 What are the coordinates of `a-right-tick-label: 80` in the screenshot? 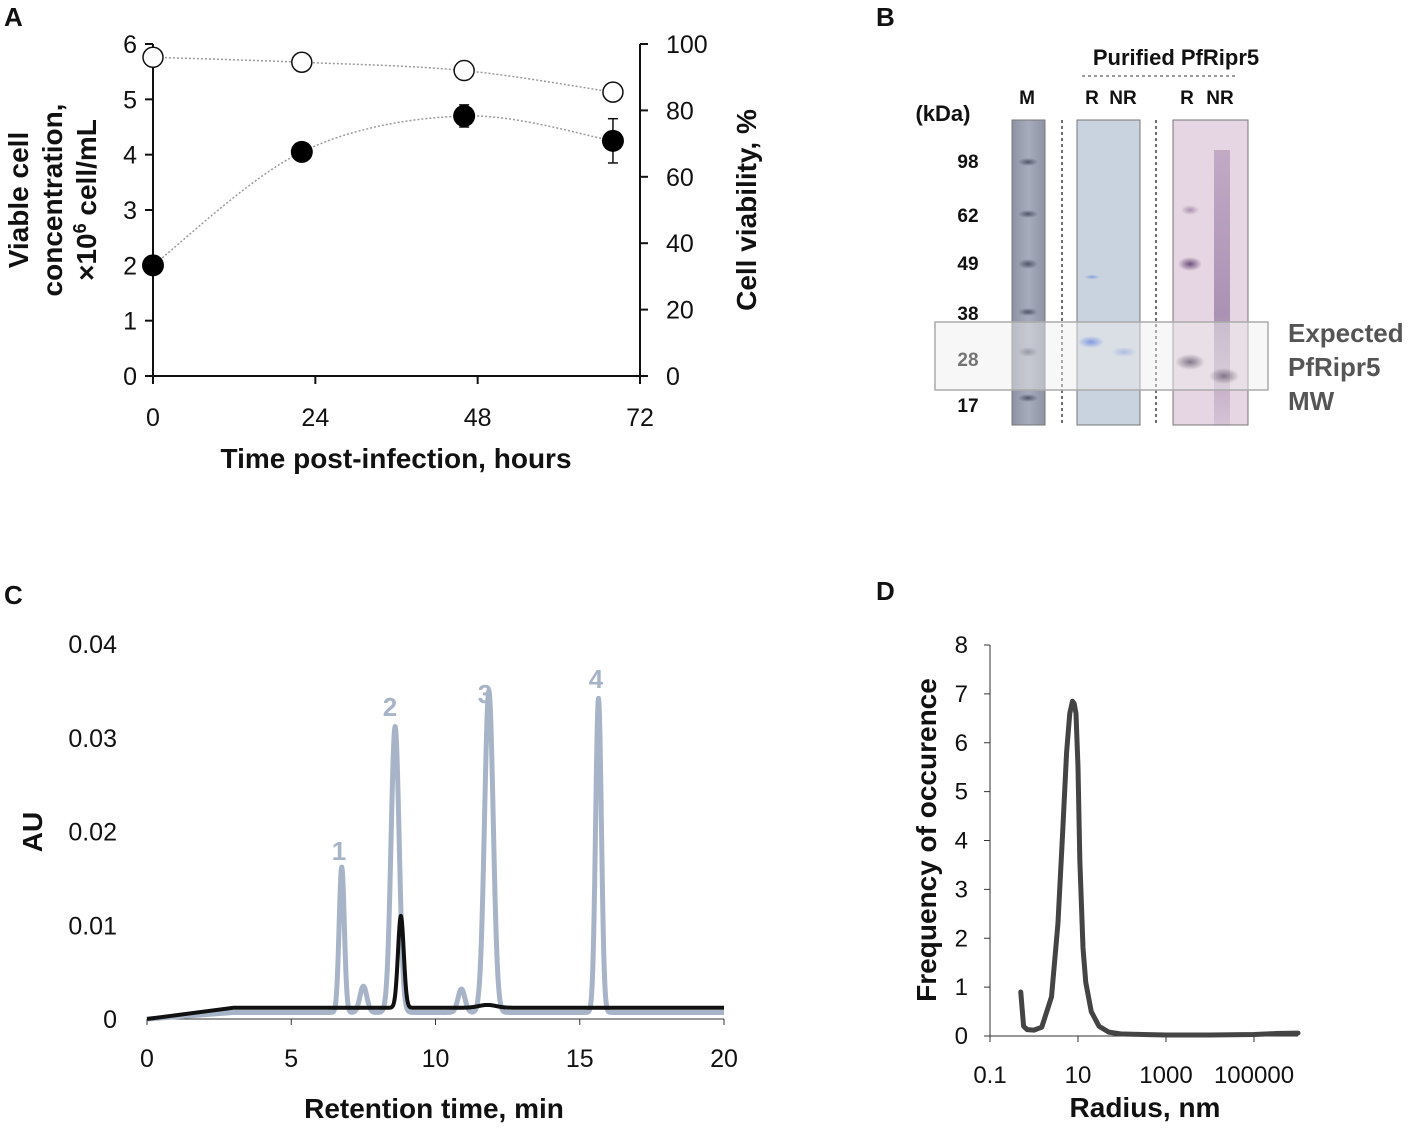 It's located at (680, 111).